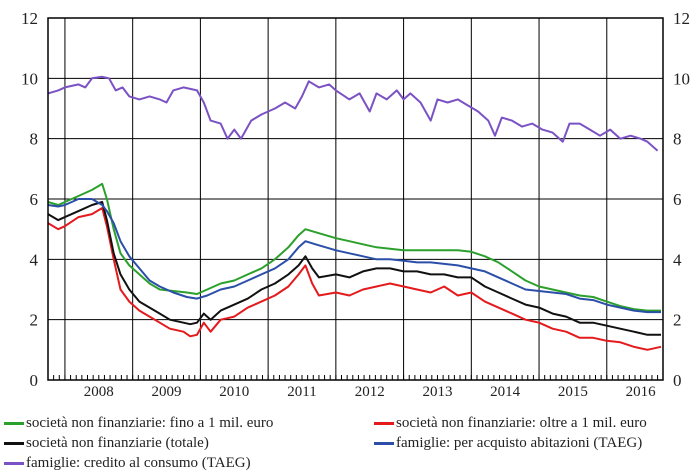  I want to click on y-tick-label-right: 0, so click(677, 380).